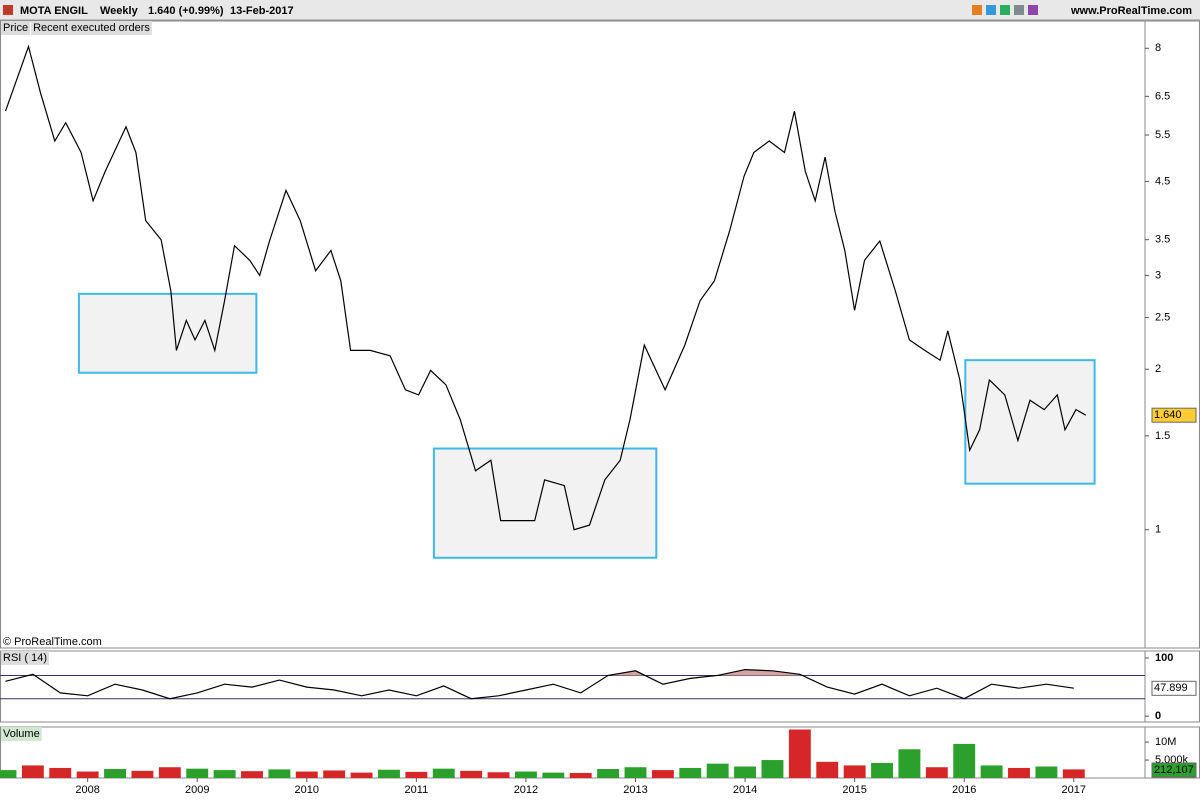  I want to click on y-tick-label: 6.5, so click(1162, 96).